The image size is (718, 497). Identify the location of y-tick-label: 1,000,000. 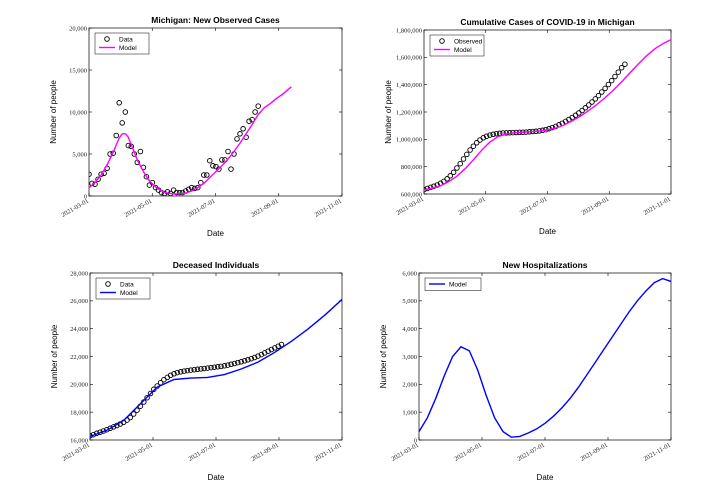
(409, 140).